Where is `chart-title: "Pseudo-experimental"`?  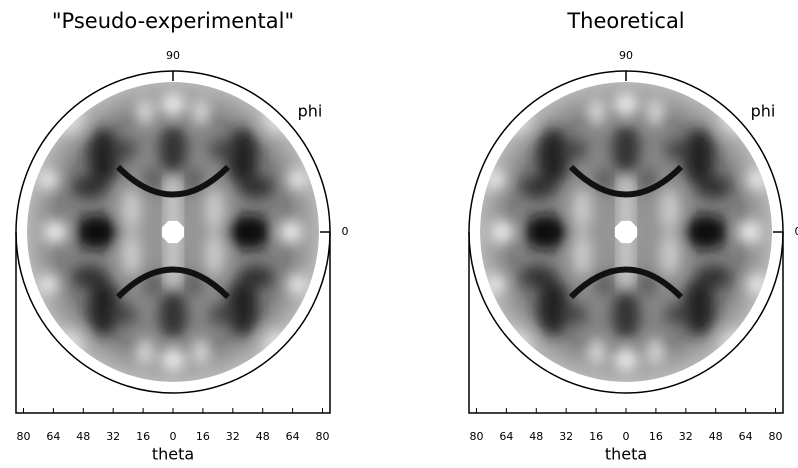 chart-title: "Pseudo-experimental" is located at coordinates (173, 21).